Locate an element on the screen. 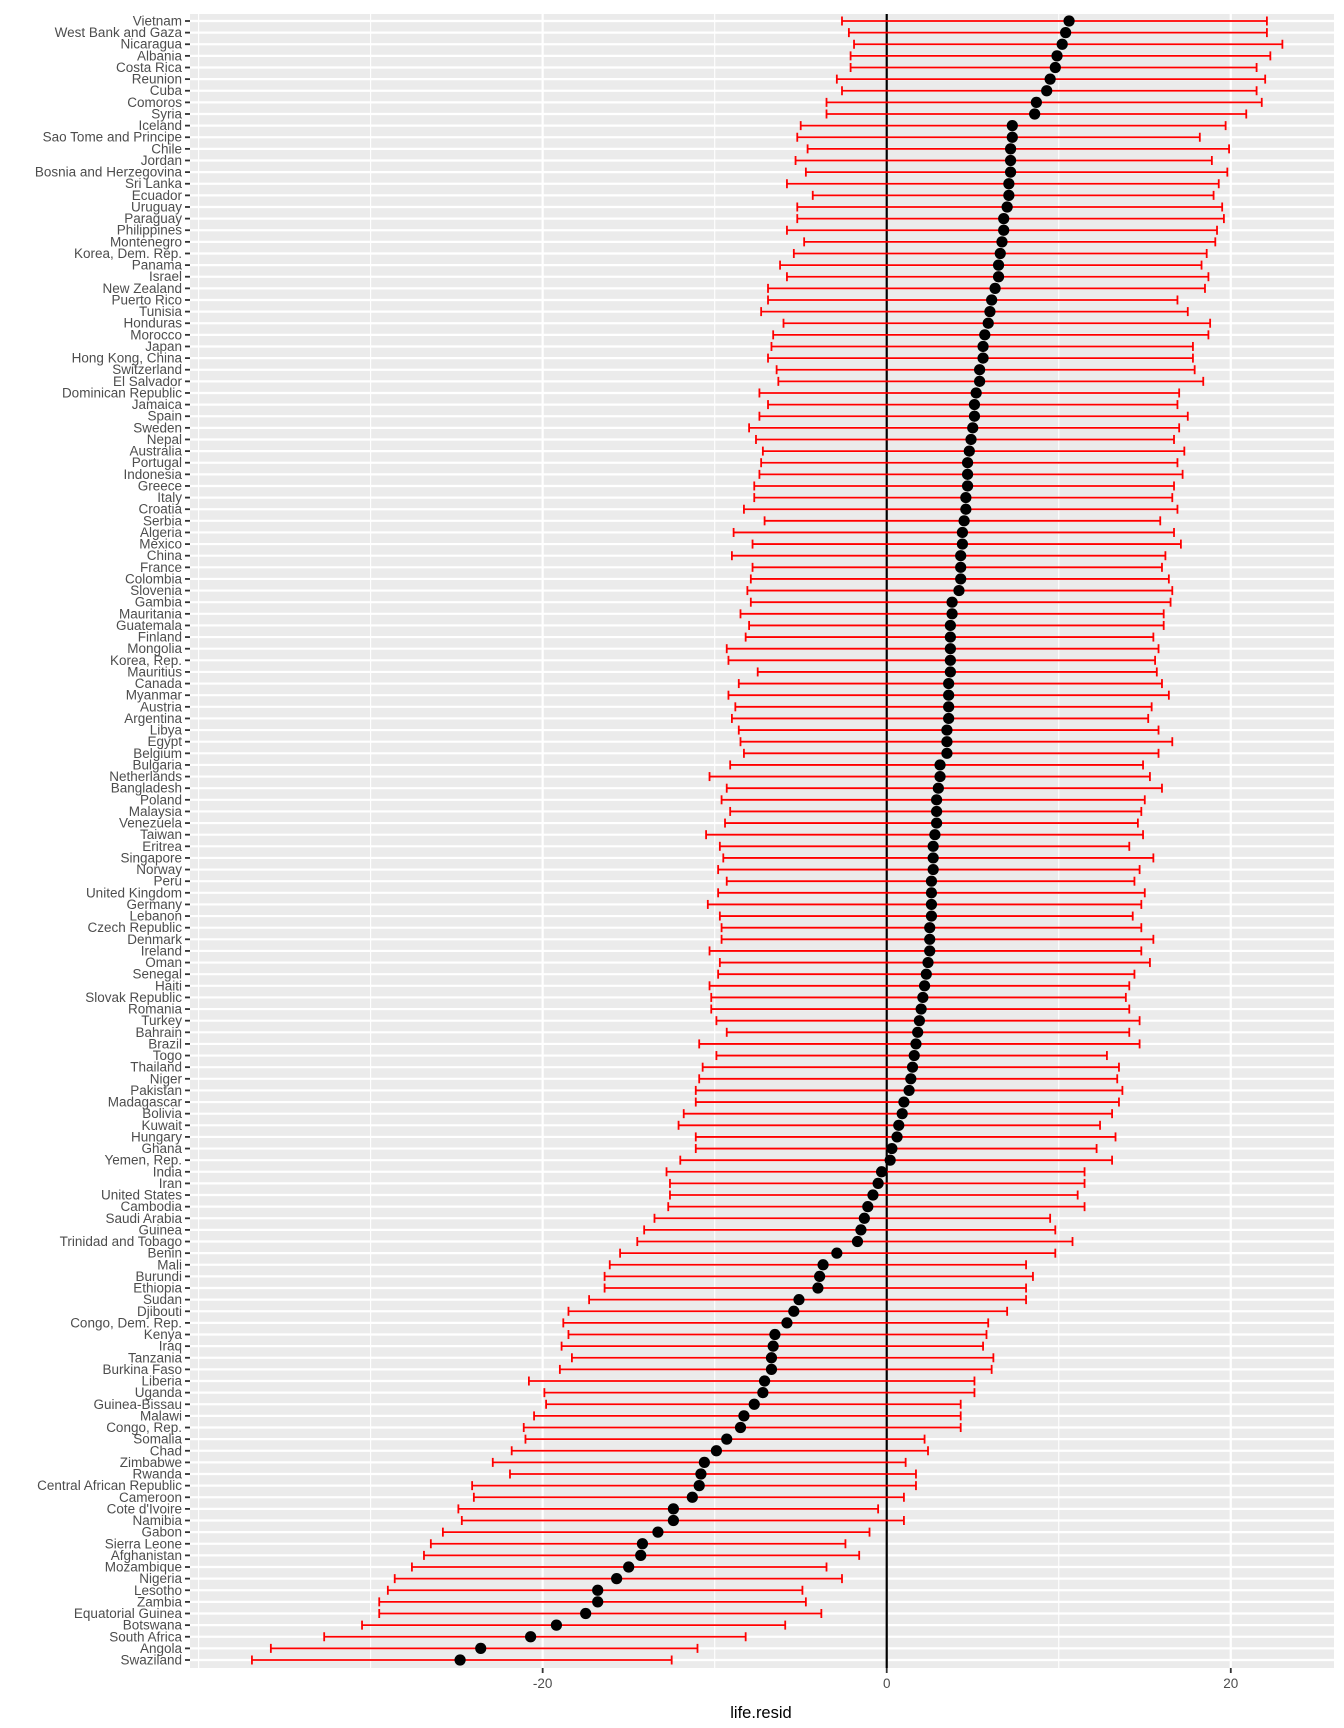 The height and width of the screenshot is (1728, 1344). y-tick-label: Ecuador is located at coordinates (157, 195).